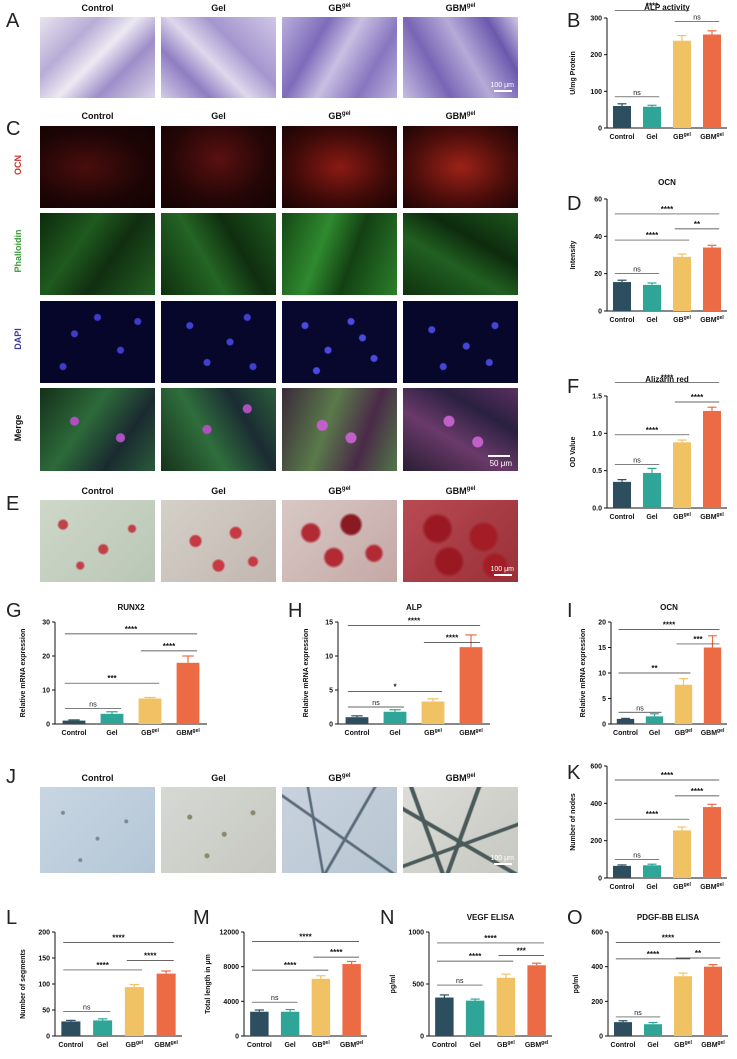 This screenshot has width=737, height=1059. I want to click on y-tick-label: 4000, so click(231, 1002).